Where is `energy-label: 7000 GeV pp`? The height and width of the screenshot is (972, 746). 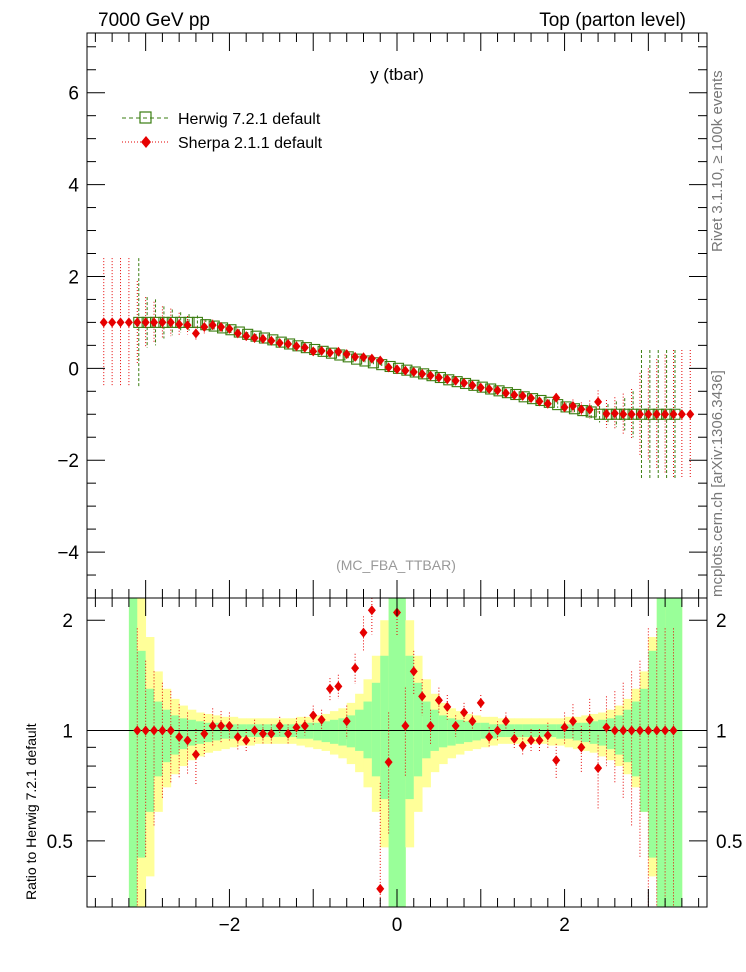
energy-label: 7000 GeV pp is located at coordinates (154, 20).